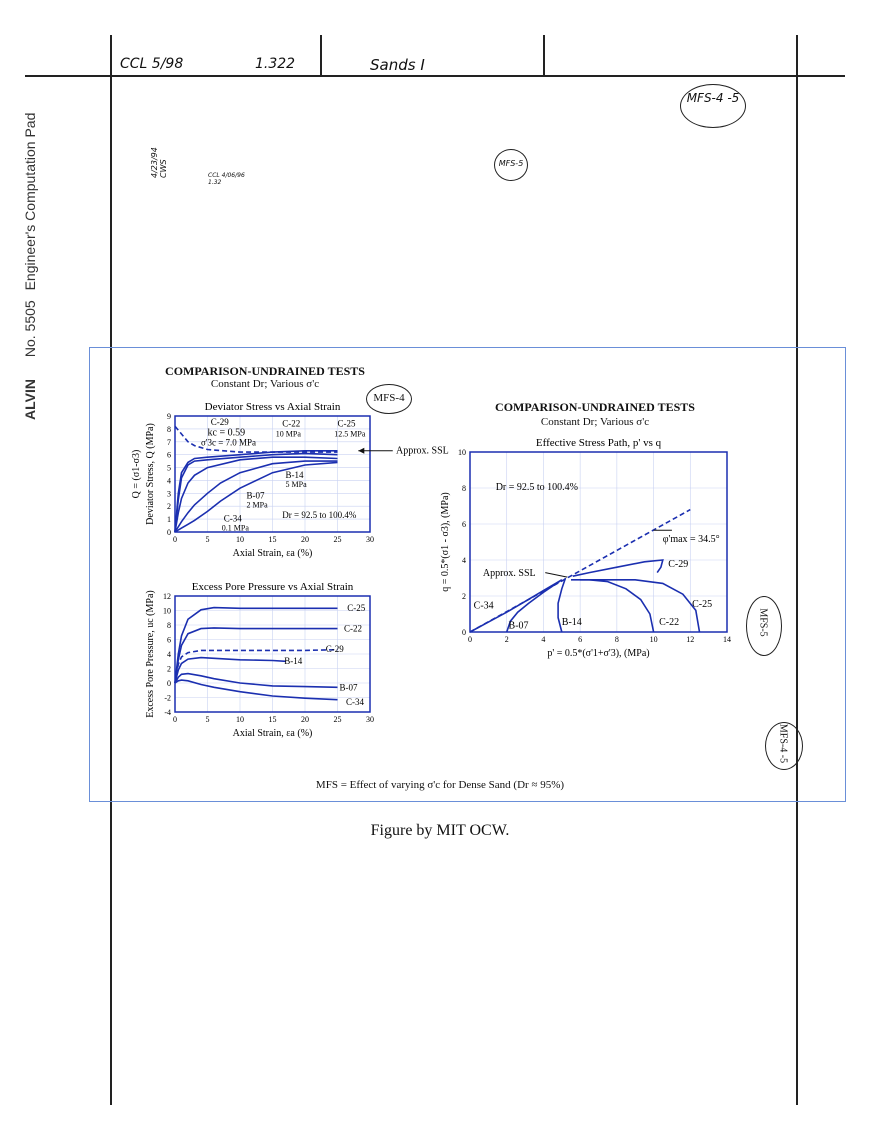 The width and height of the screenshot is (880, 1139). What do you see at coordinates (543, 639) in the screenshot?
I see `x-tick-label: 4` at bounding box center [543, 639].